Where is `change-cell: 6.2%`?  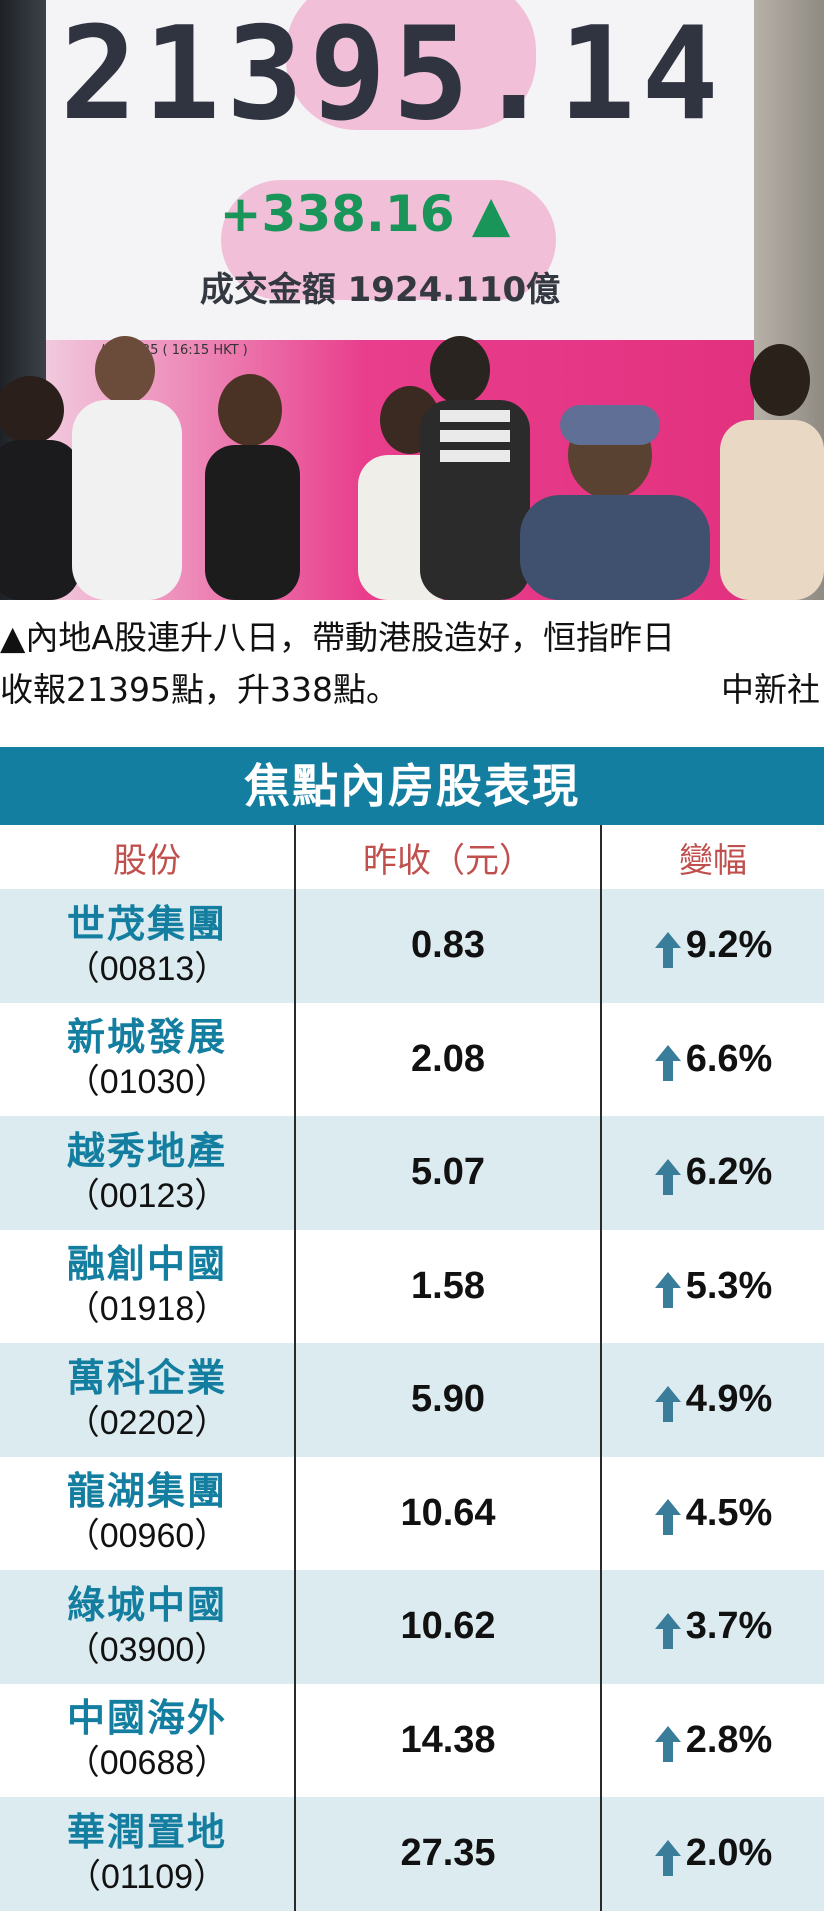
change-cell: 6.2% is located at coordinates (713, 1173).